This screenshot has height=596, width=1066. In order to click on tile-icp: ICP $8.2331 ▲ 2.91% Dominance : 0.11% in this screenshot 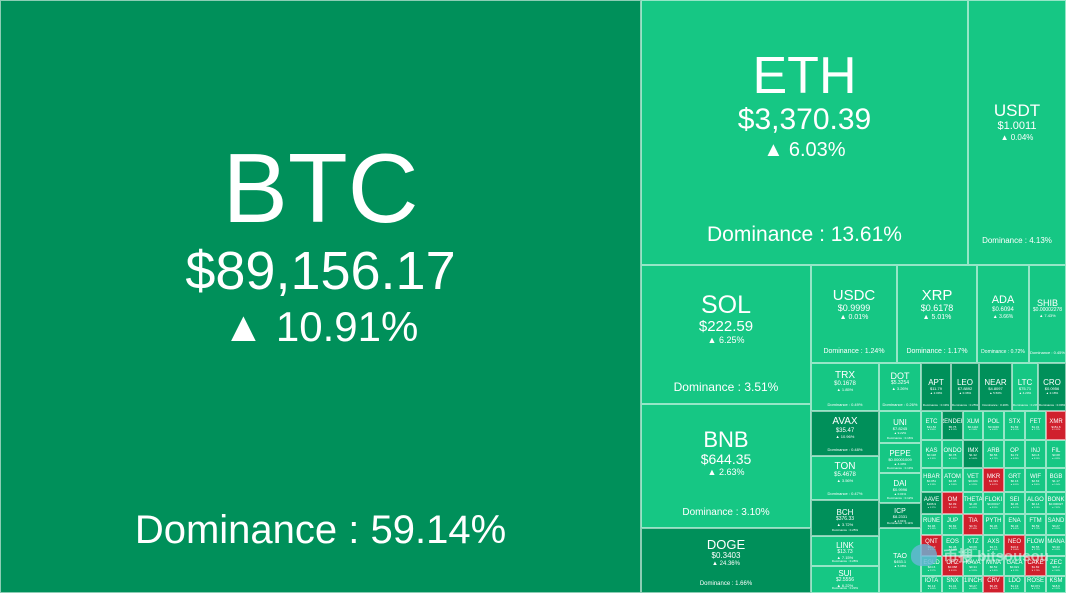, I will do `click(900, 515)`.